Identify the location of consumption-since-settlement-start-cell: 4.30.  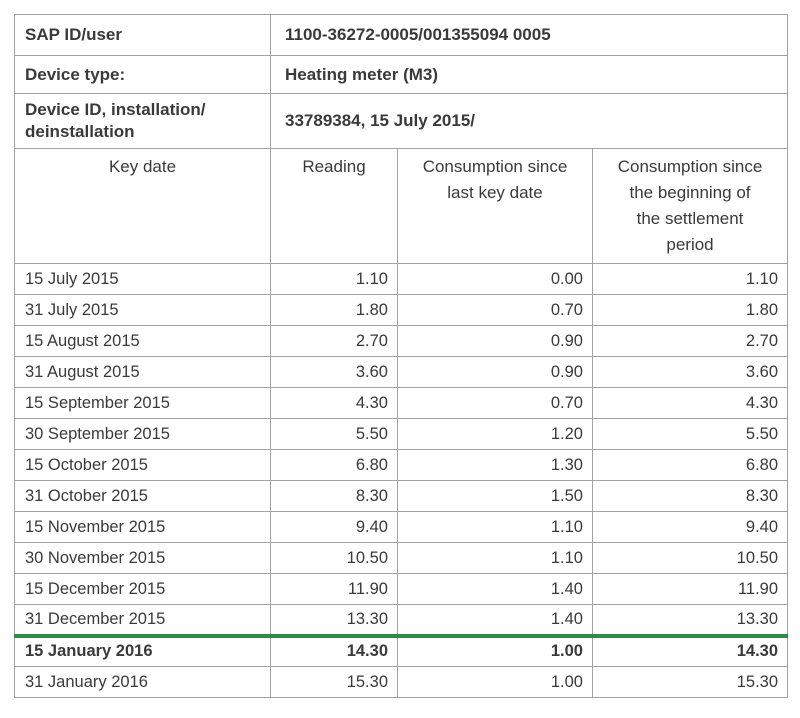
(690, 403).